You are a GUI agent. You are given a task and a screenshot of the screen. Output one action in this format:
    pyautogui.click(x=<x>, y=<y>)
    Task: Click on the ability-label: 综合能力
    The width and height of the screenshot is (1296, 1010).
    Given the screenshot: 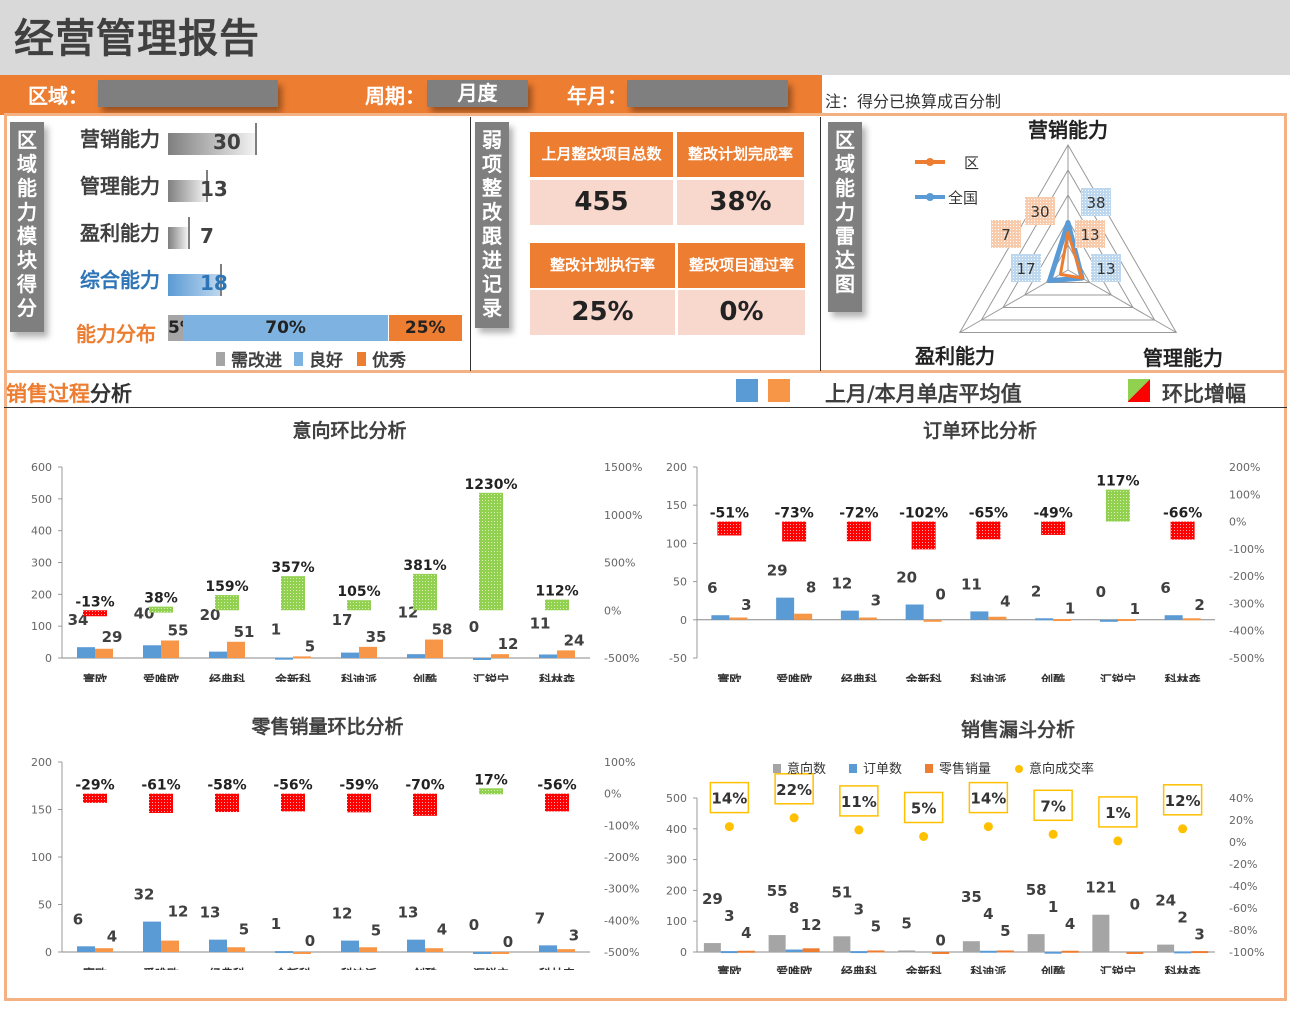 What is the action you would take?
    pyautogui.click(x=120, y=280)
    